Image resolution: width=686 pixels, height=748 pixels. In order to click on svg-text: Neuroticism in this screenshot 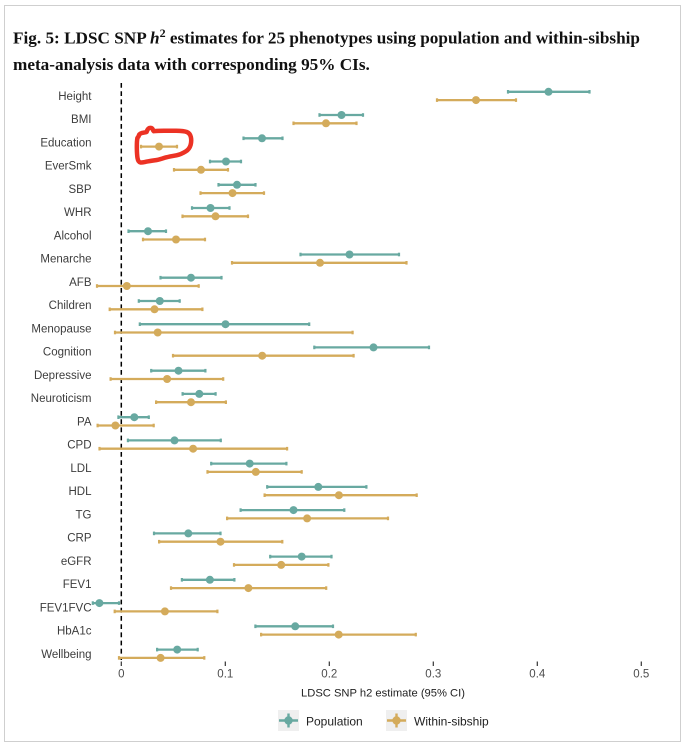, I will do `click(61, 399)`.